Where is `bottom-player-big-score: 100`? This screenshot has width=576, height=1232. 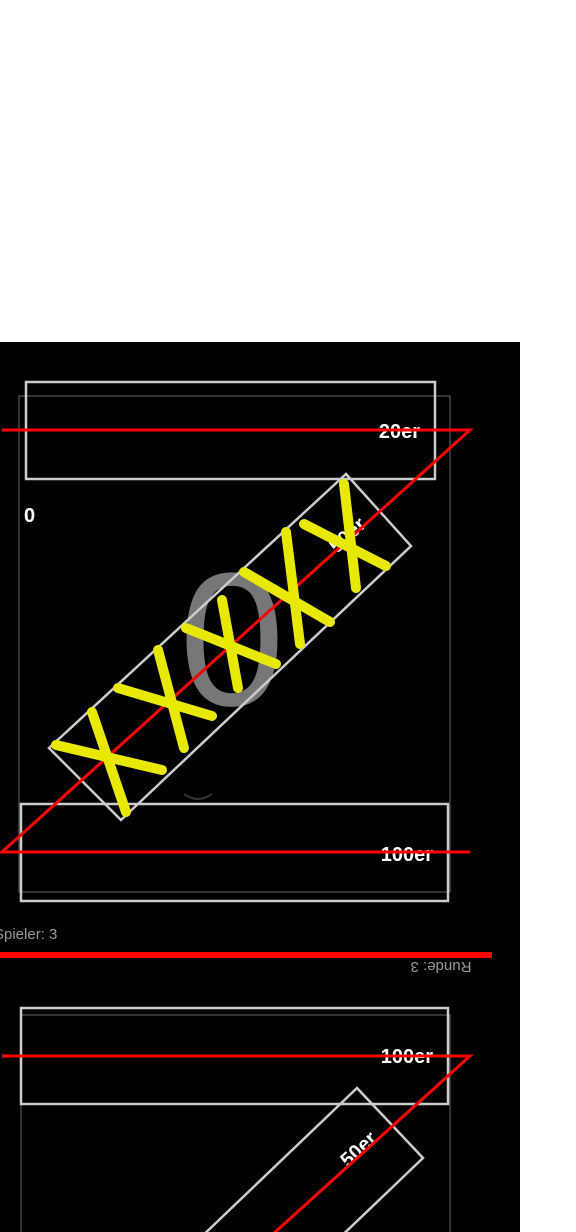 bottom-player-big-score: 100 is located at coordinates (231, 1215).